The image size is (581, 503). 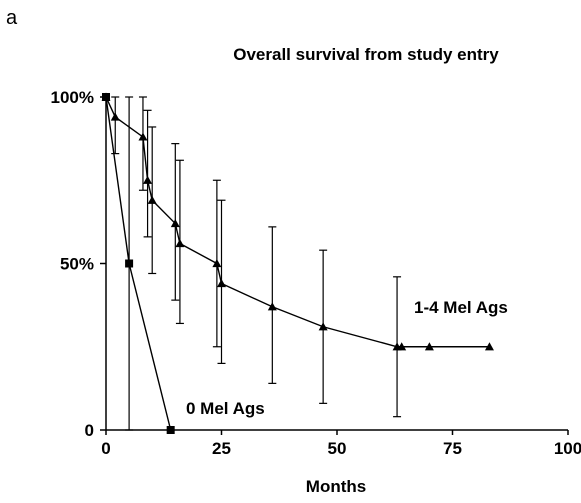 I want to click on series-label-0-mel-ags: 0 Mel Ags, so click(x=225, y=408).